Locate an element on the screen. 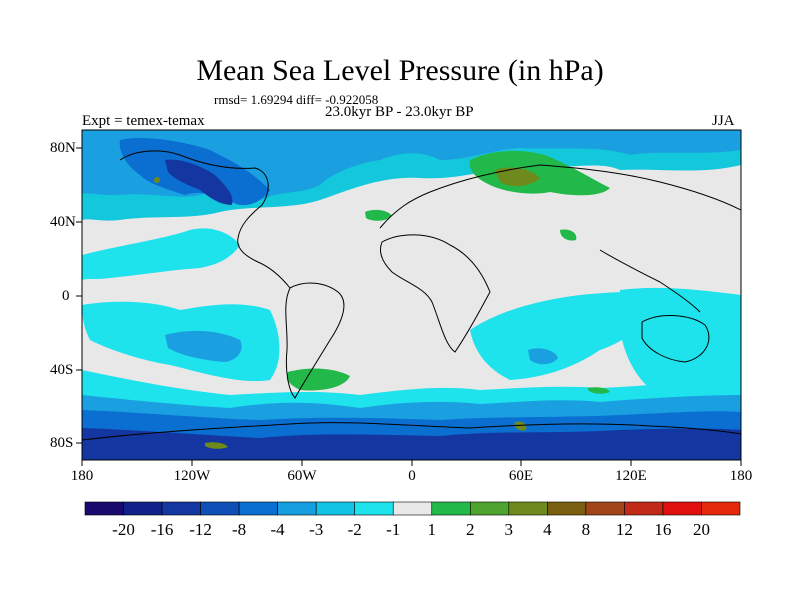  experiment-label: Expt = temex-temax is located at coordinates (143, 121).